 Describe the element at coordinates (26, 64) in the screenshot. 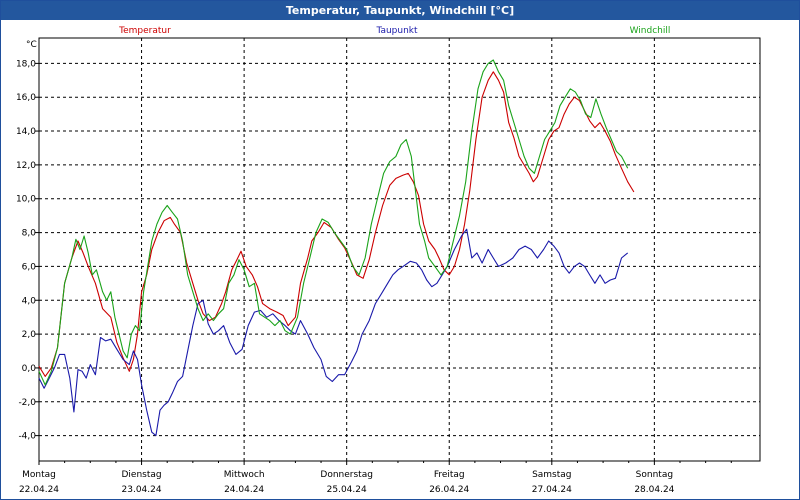

I see `y-tick-label: 18,0` at that location.